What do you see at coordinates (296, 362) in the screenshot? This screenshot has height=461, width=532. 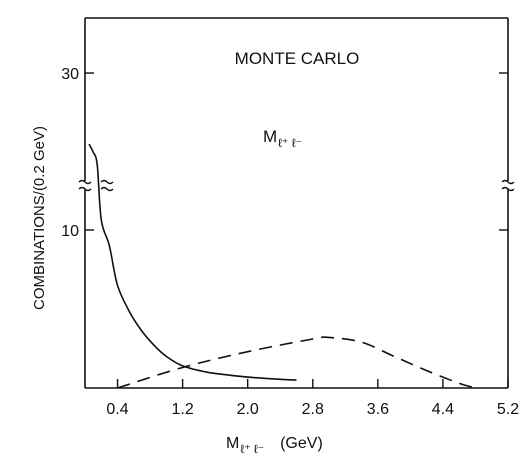 I see `dashed-curve` at bounding box center [296, 362].